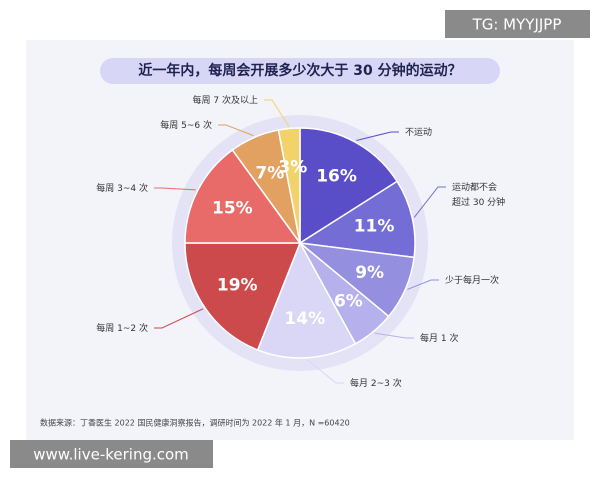 This screenshot has height=480, width=600. What do you see at coordinates (418, 132) in the screenshot?
I see `category-label: 不运动` at bounding box center [418, 132].